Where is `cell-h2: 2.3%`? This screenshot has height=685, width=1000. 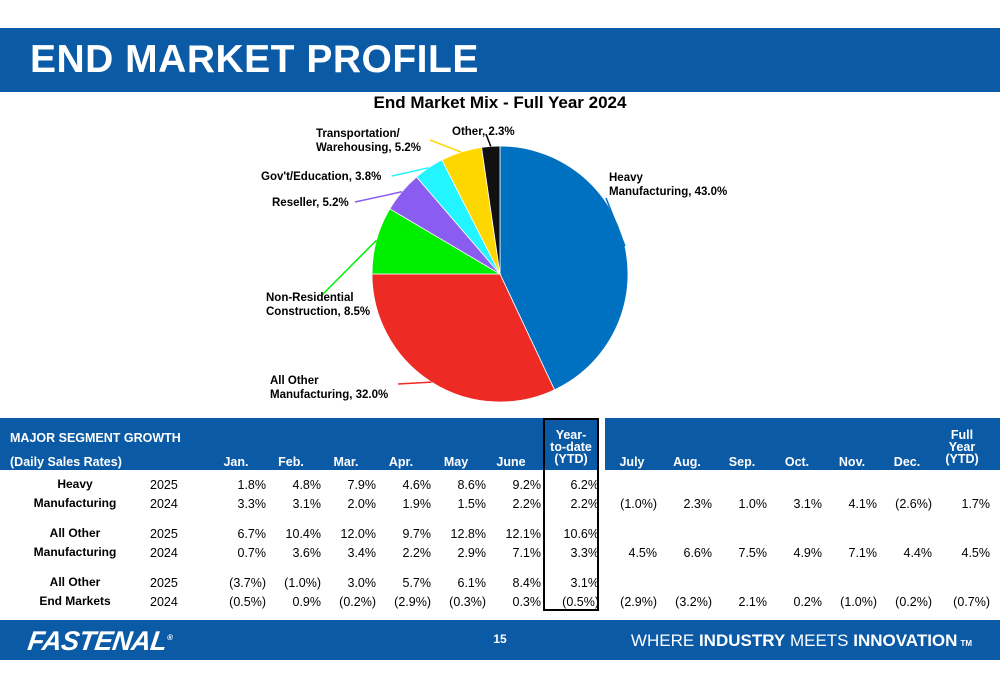 cell-h2: 2.3% is located at coordinates (698, 504).